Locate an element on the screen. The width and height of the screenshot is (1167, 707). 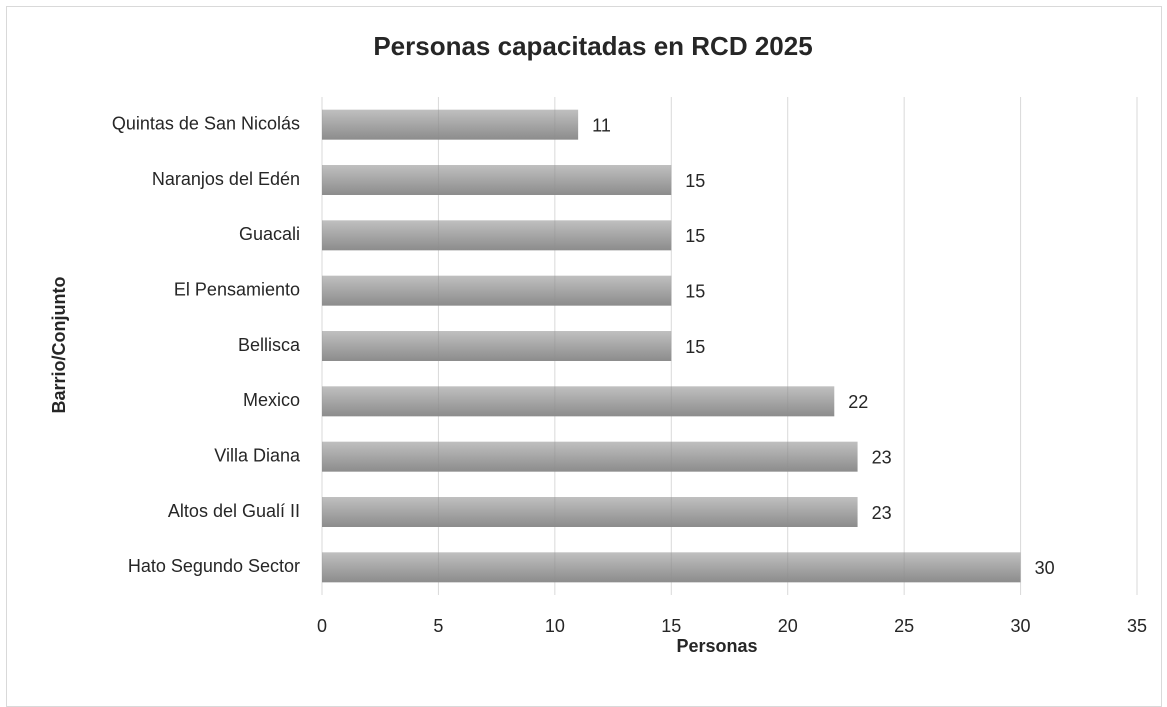
y-tick-label: Mexico is located at coordinates (271, 400).